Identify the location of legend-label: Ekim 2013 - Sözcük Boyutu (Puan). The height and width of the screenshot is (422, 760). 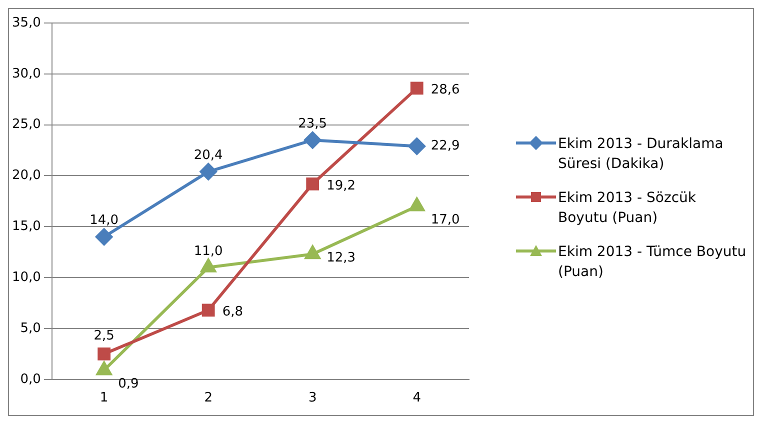
(627, 208).